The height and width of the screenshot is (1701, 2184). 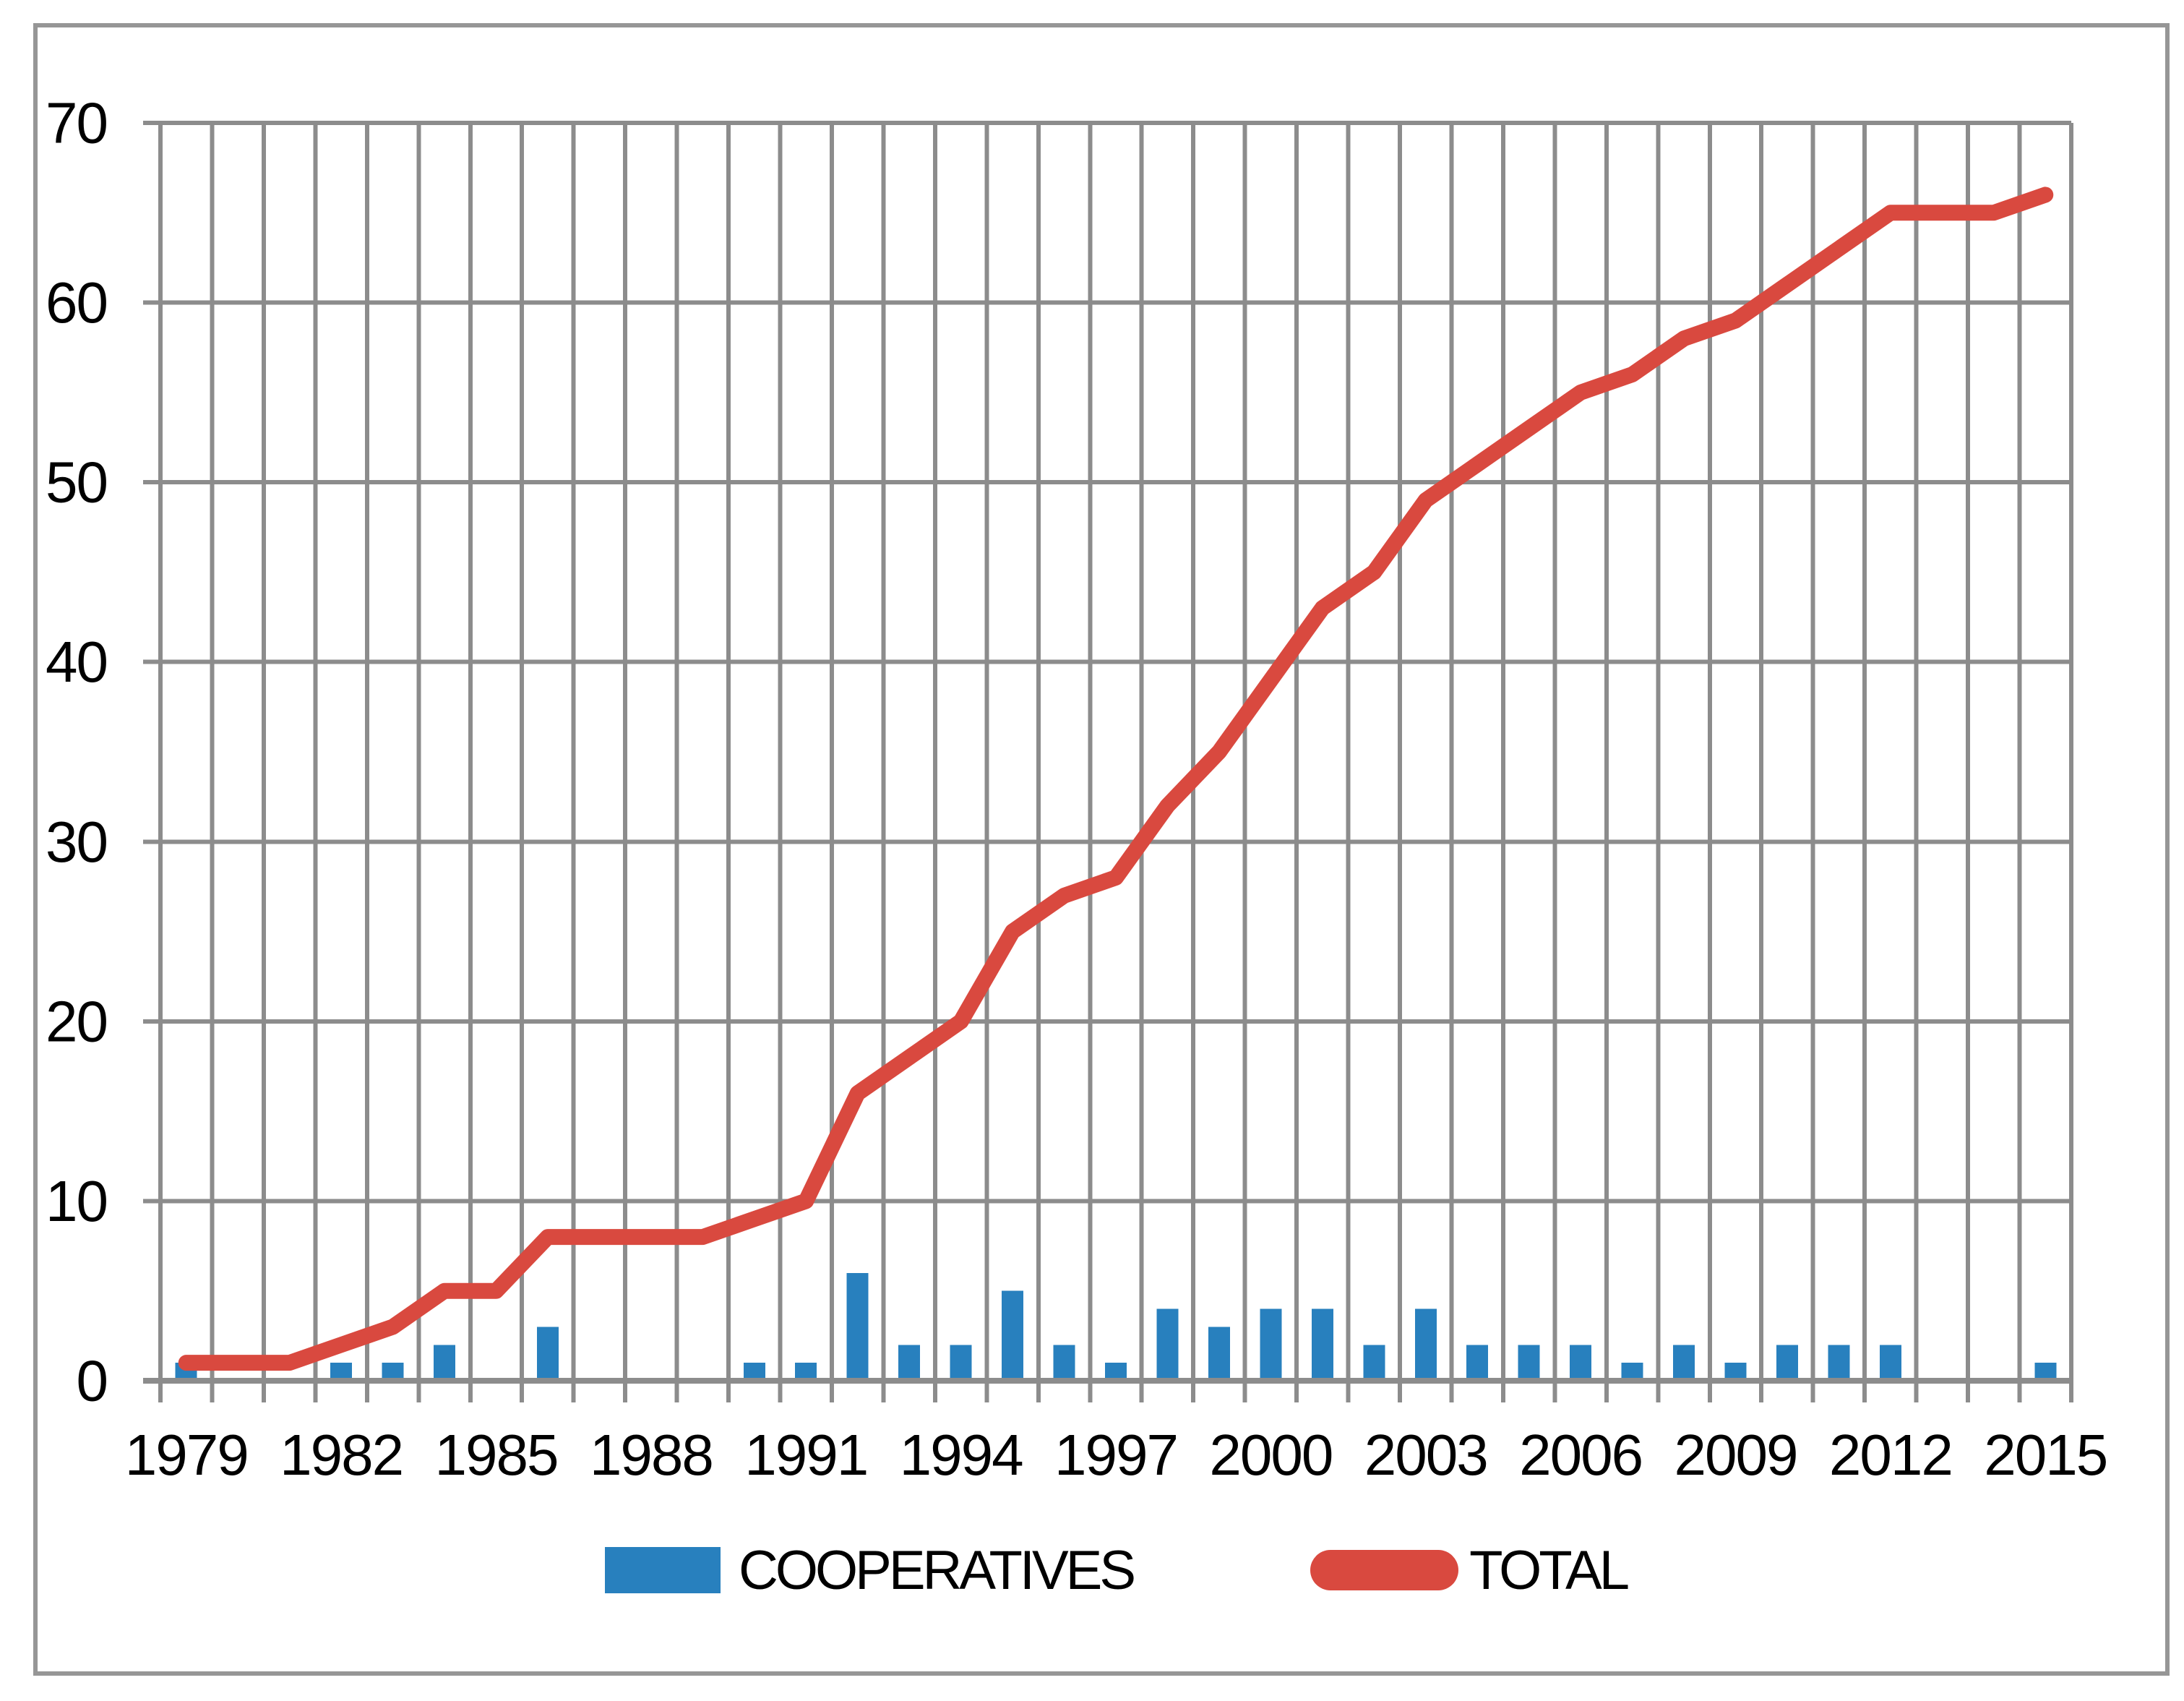 I want to click on y-axis-label-70: 70, so click(x=76, y=123).